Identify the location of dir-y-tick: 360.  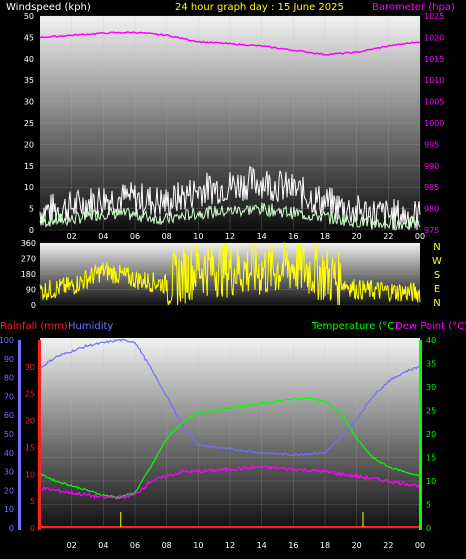
(28, 243).